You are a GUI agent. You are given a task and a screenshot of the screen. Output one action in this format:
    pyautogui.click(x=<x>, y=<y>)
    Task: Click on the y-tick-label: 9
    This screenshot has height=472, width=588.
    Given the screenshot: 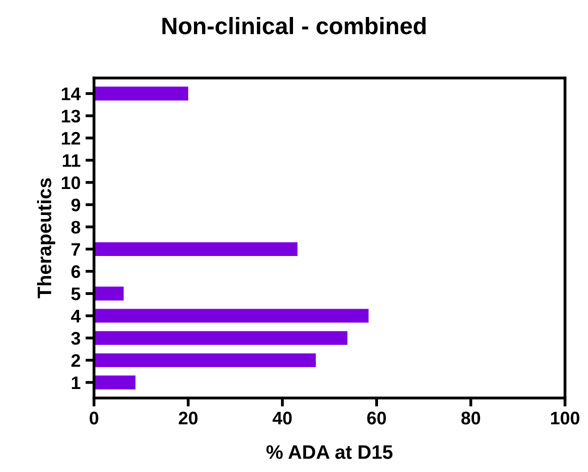 What is the action you would take?
    pyautogui.click(x=75, y=205)
    